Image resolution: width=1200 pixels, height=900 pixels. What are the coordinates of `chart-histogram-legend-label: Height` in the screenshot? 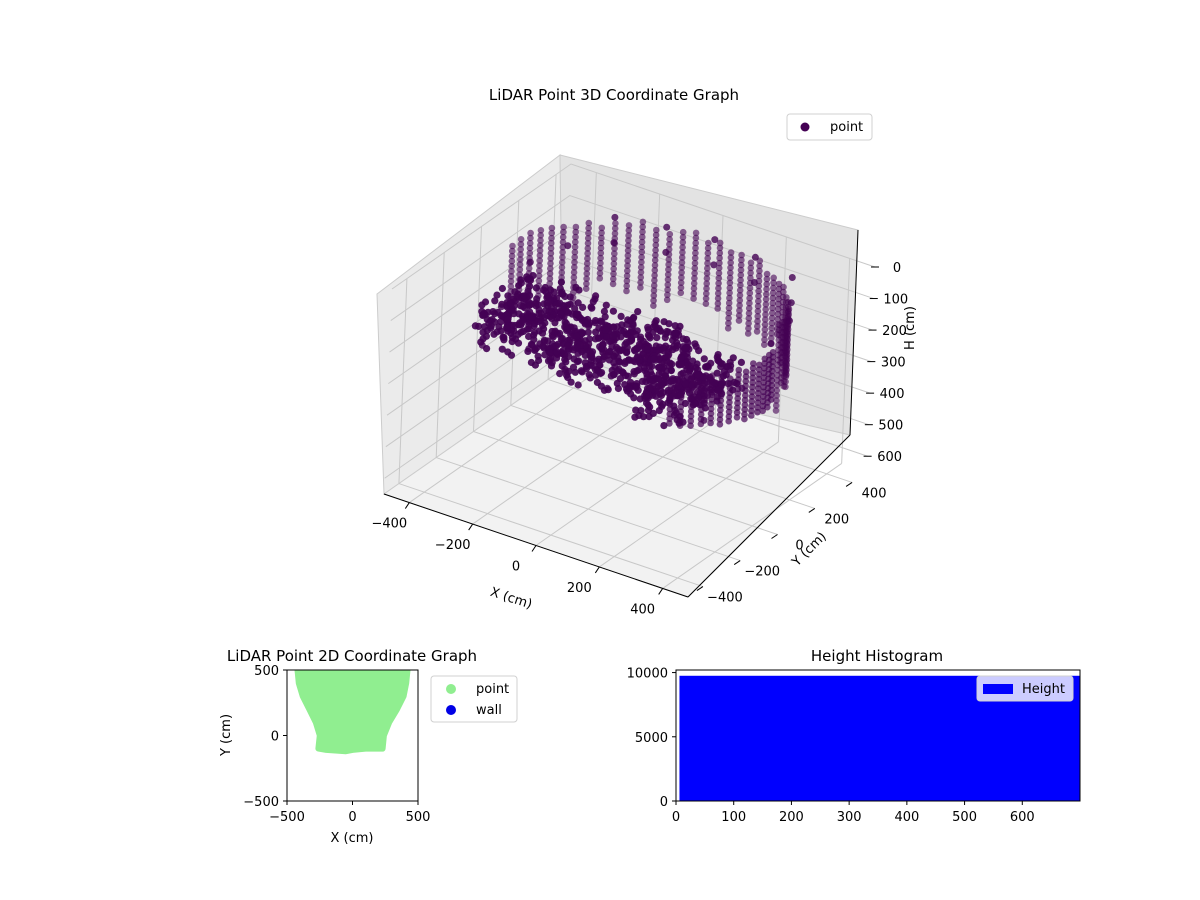 It's located at (1043, 689).